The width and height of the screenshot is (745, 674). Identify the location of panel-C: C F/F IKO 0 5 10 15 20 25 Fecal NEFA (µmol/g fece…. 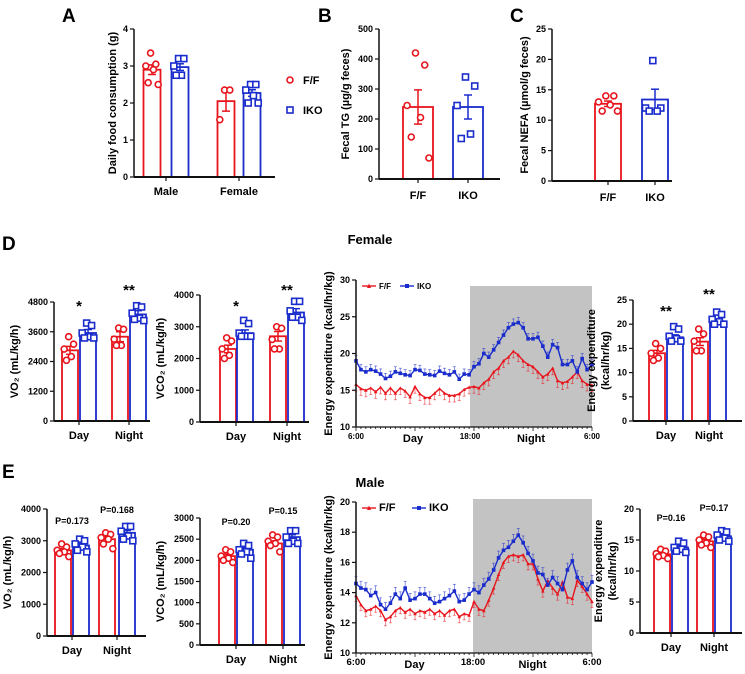
(591, 105).